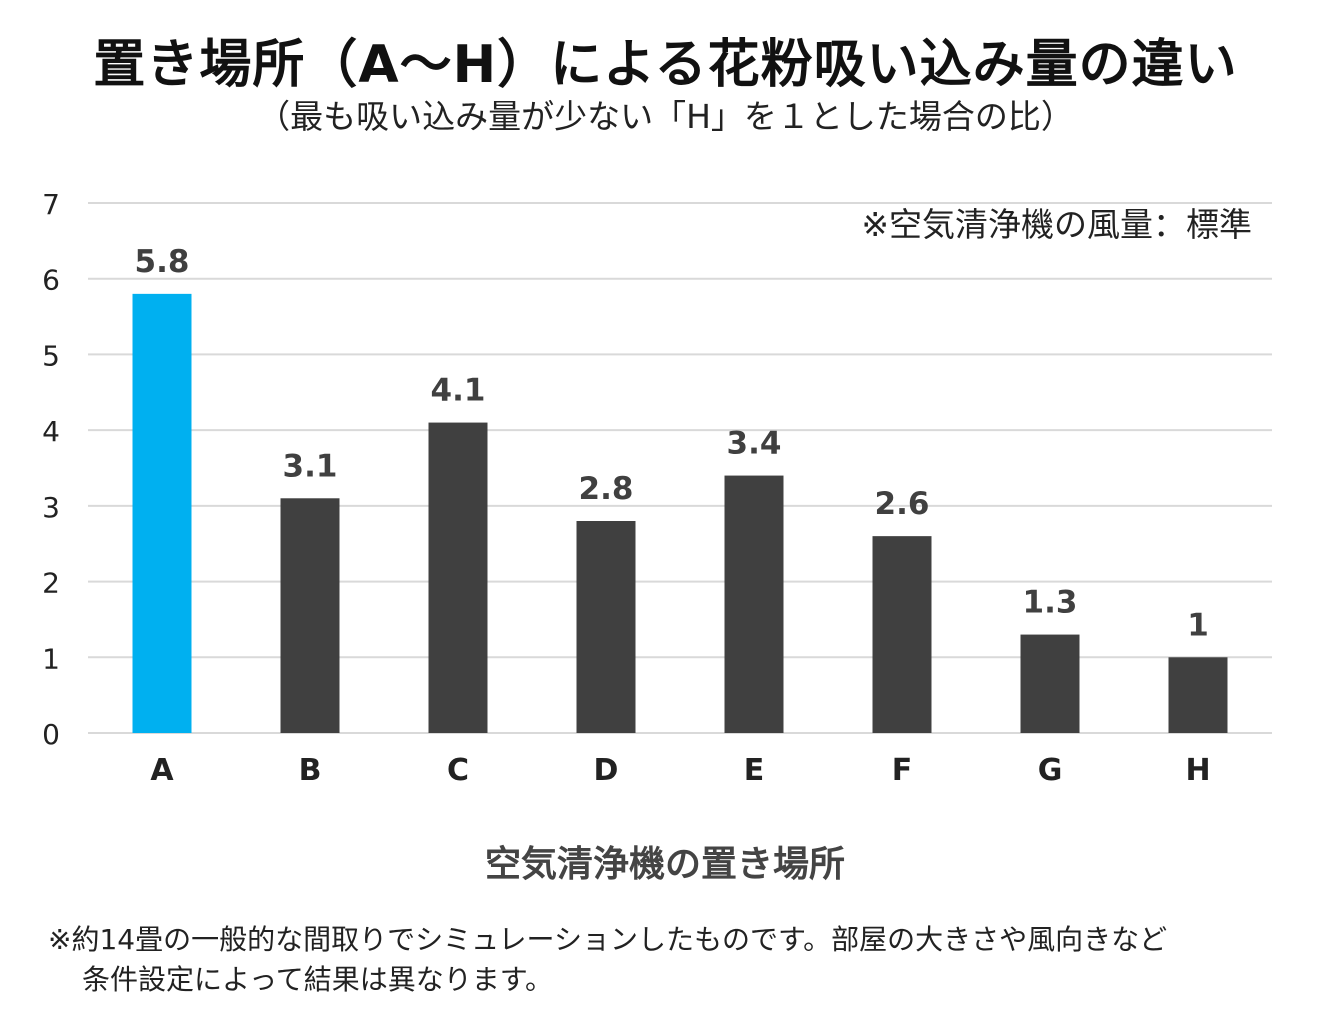  What do you see at coordinates (51, 355) in the screenshot?
I see `y-tick-label: 5` at bounding box center [51, 355].